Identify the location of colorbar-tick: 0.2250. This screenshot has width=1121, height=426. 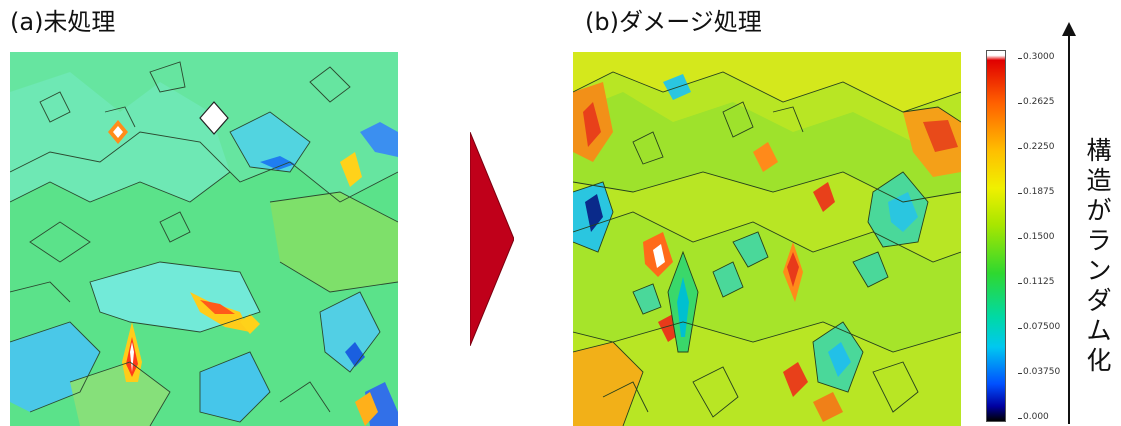
(1036, 147).